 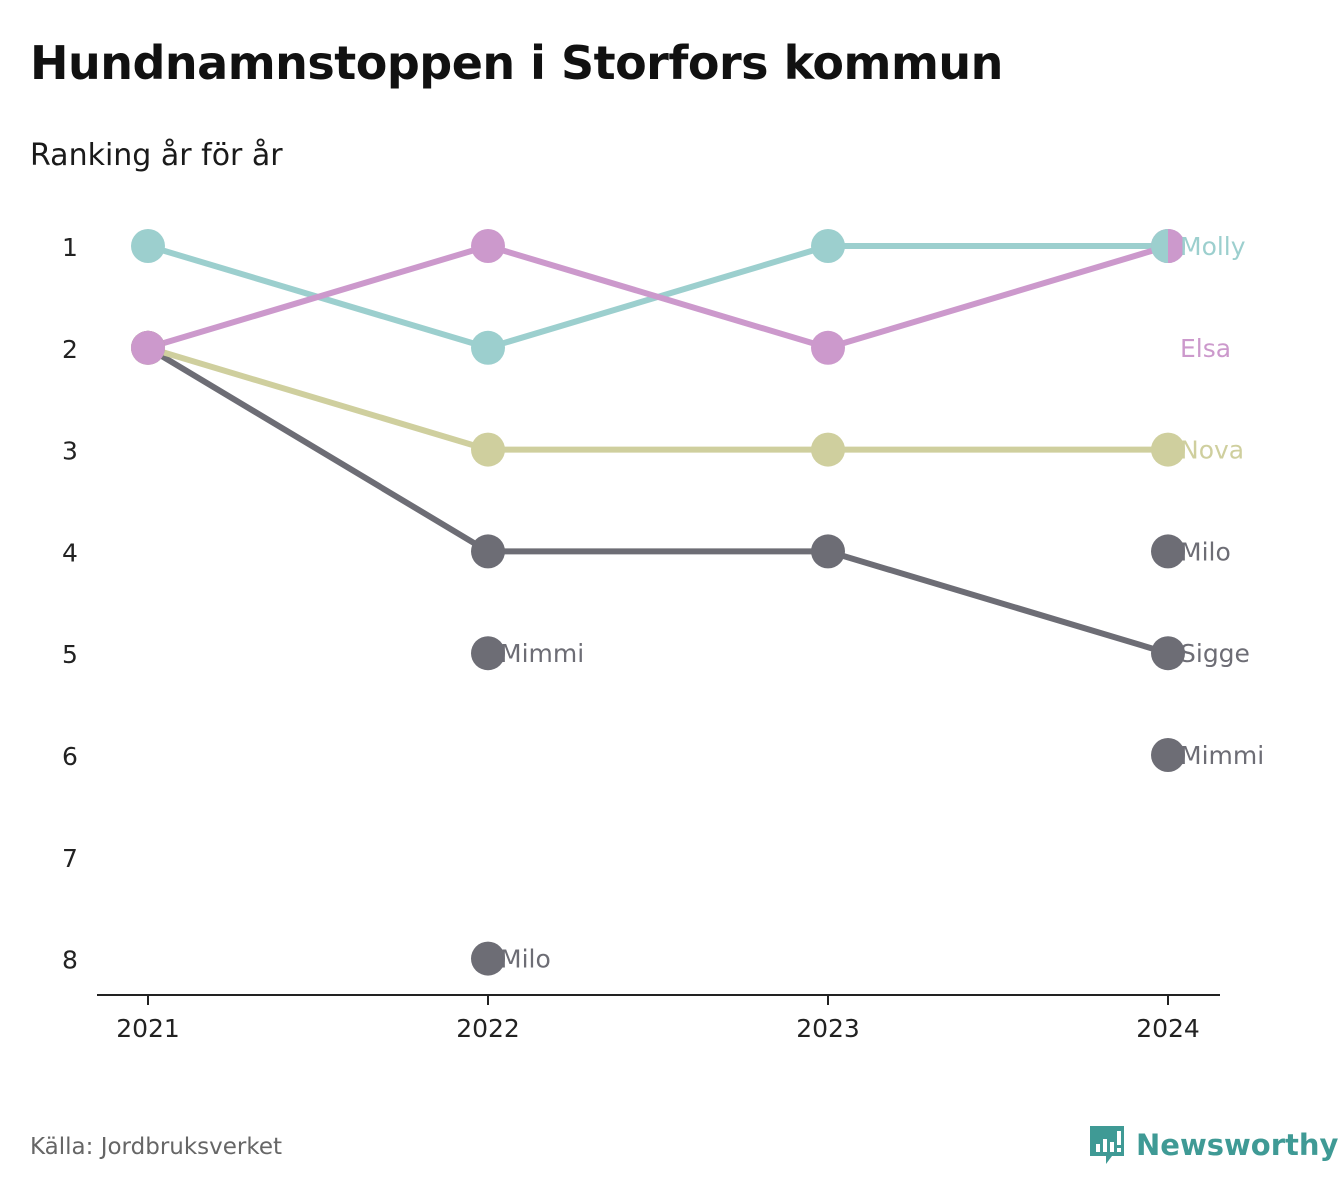 What do you see at coordinates (70, 247) in the screenshot?
I see `y-tick-label: 1` at bounding box center [70, 247].